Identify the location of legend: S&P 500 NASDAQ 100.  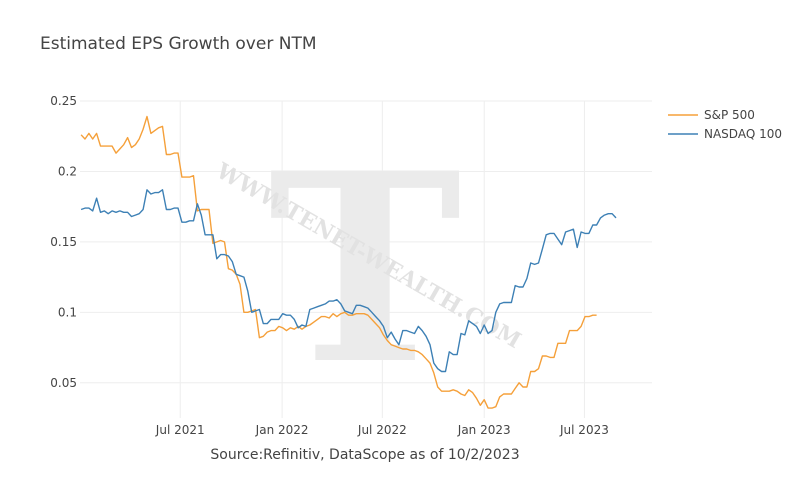
(725, 124).